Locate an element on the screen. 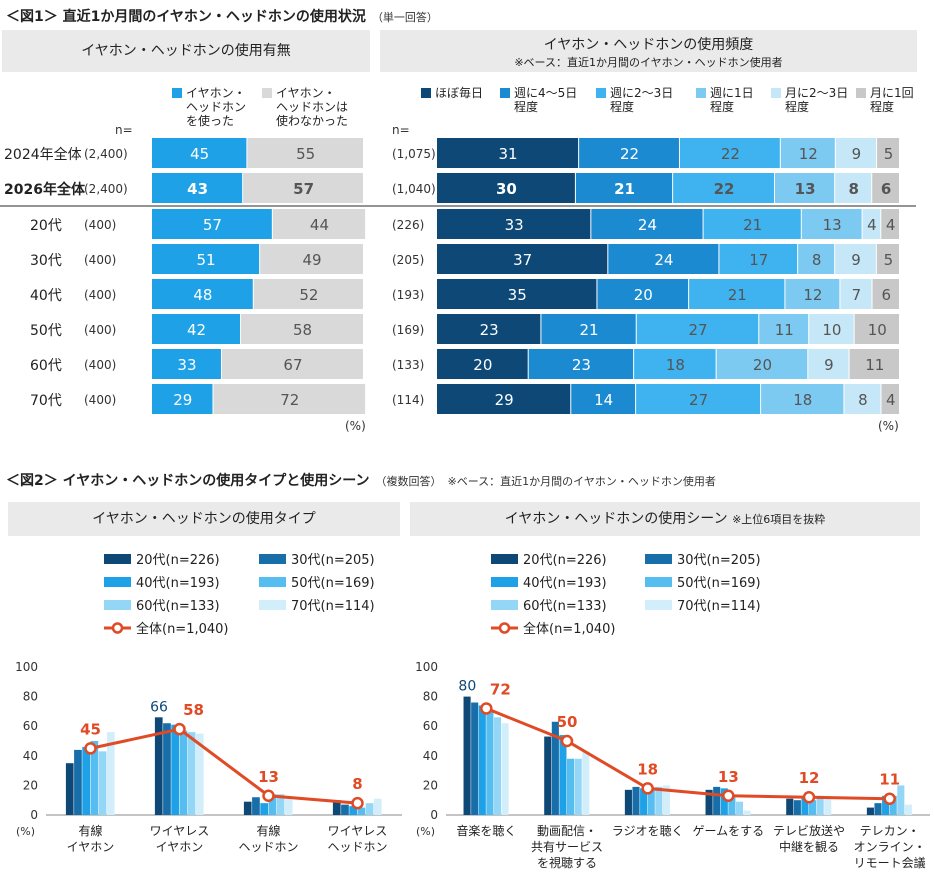 Image resolution: width=934 pixels, height=877 pixels. legend-label-usage-1: イヤホン・ is located at coordinates (306, 93).